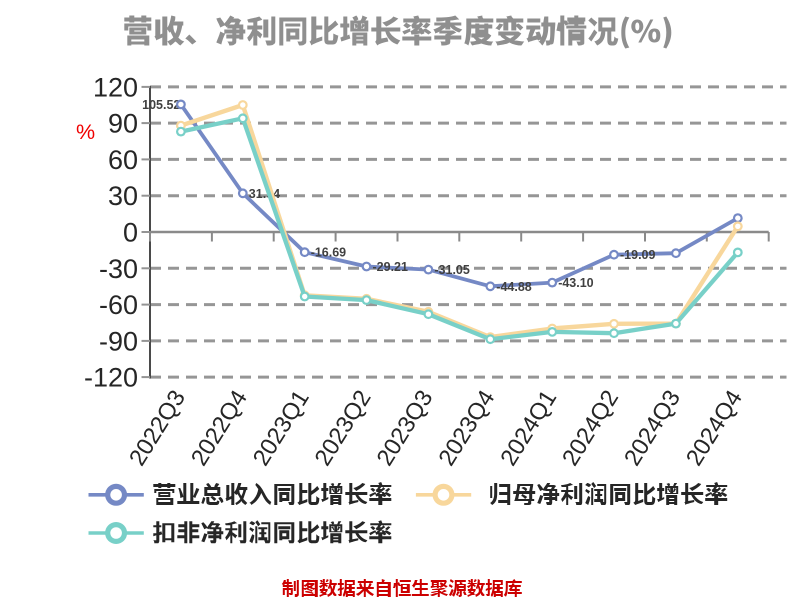 The image size is (800, 605). Describe the element at coordinates (130, 233) in the screenshot. I see `svg-text: 0` at that location.